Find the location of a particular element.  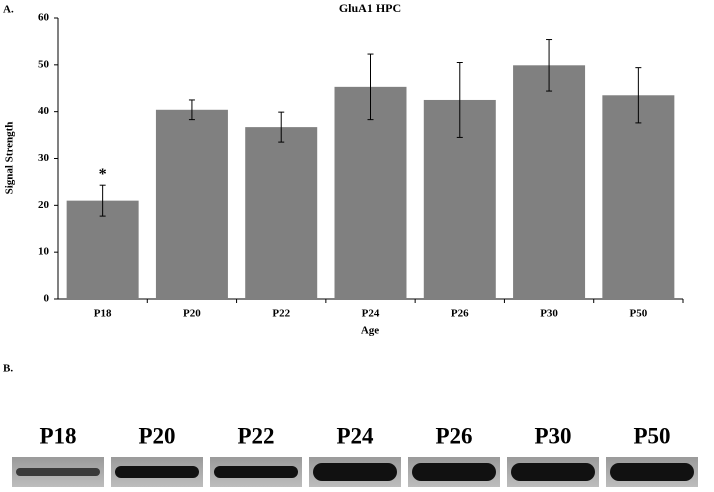

x-axis-label: Age is located at coordinates (370, 331).